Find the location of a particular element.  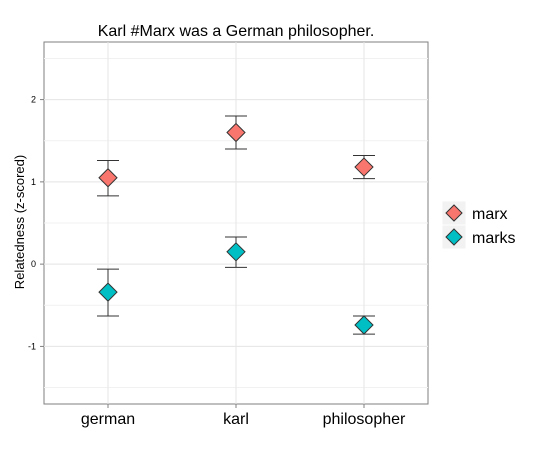

x-tick-label: german is located at coordinates (108, 419).